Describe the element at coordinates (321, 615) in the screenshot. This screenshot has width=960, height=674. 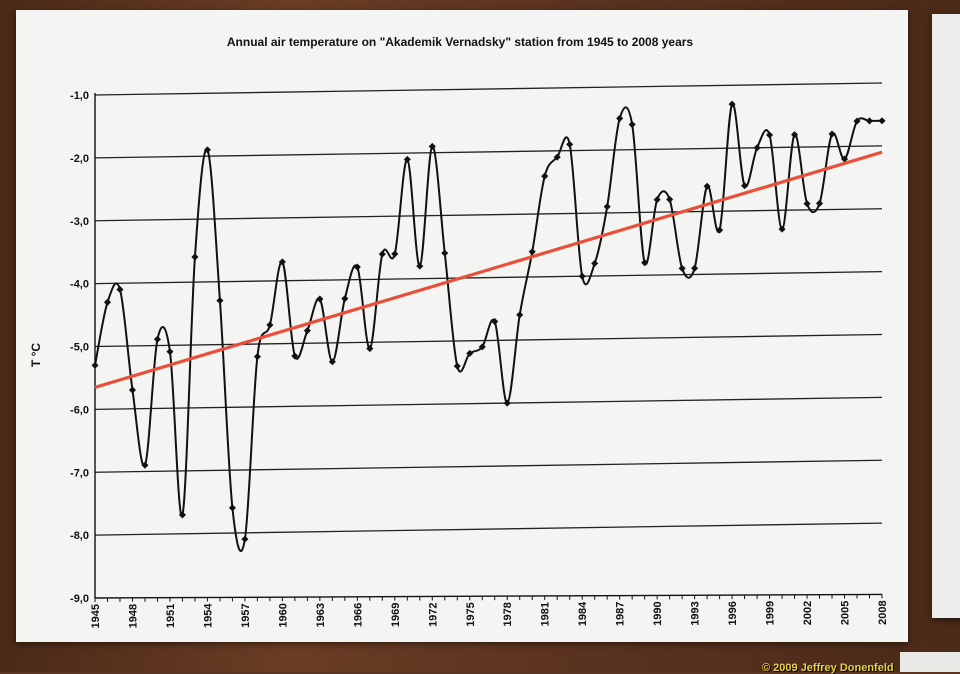
I see `x-tick-label: 1963` at that location.